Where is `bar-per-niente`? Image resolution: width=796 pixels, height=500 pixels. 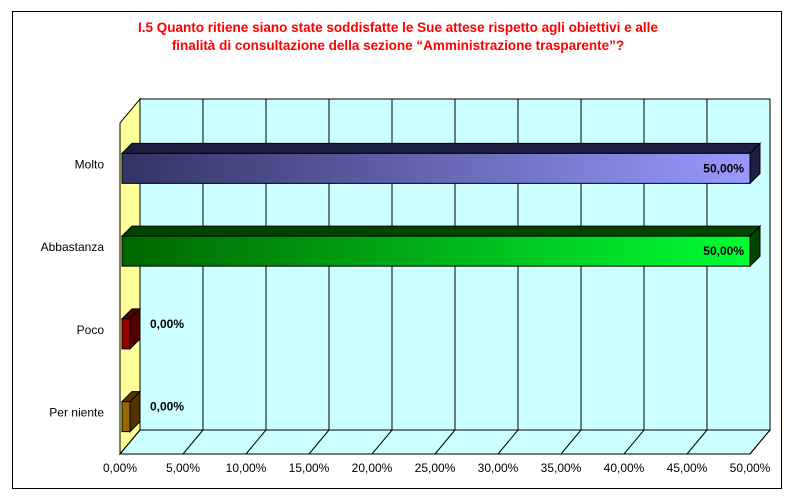 bar-per-niente is located at coordinates (131, 411).